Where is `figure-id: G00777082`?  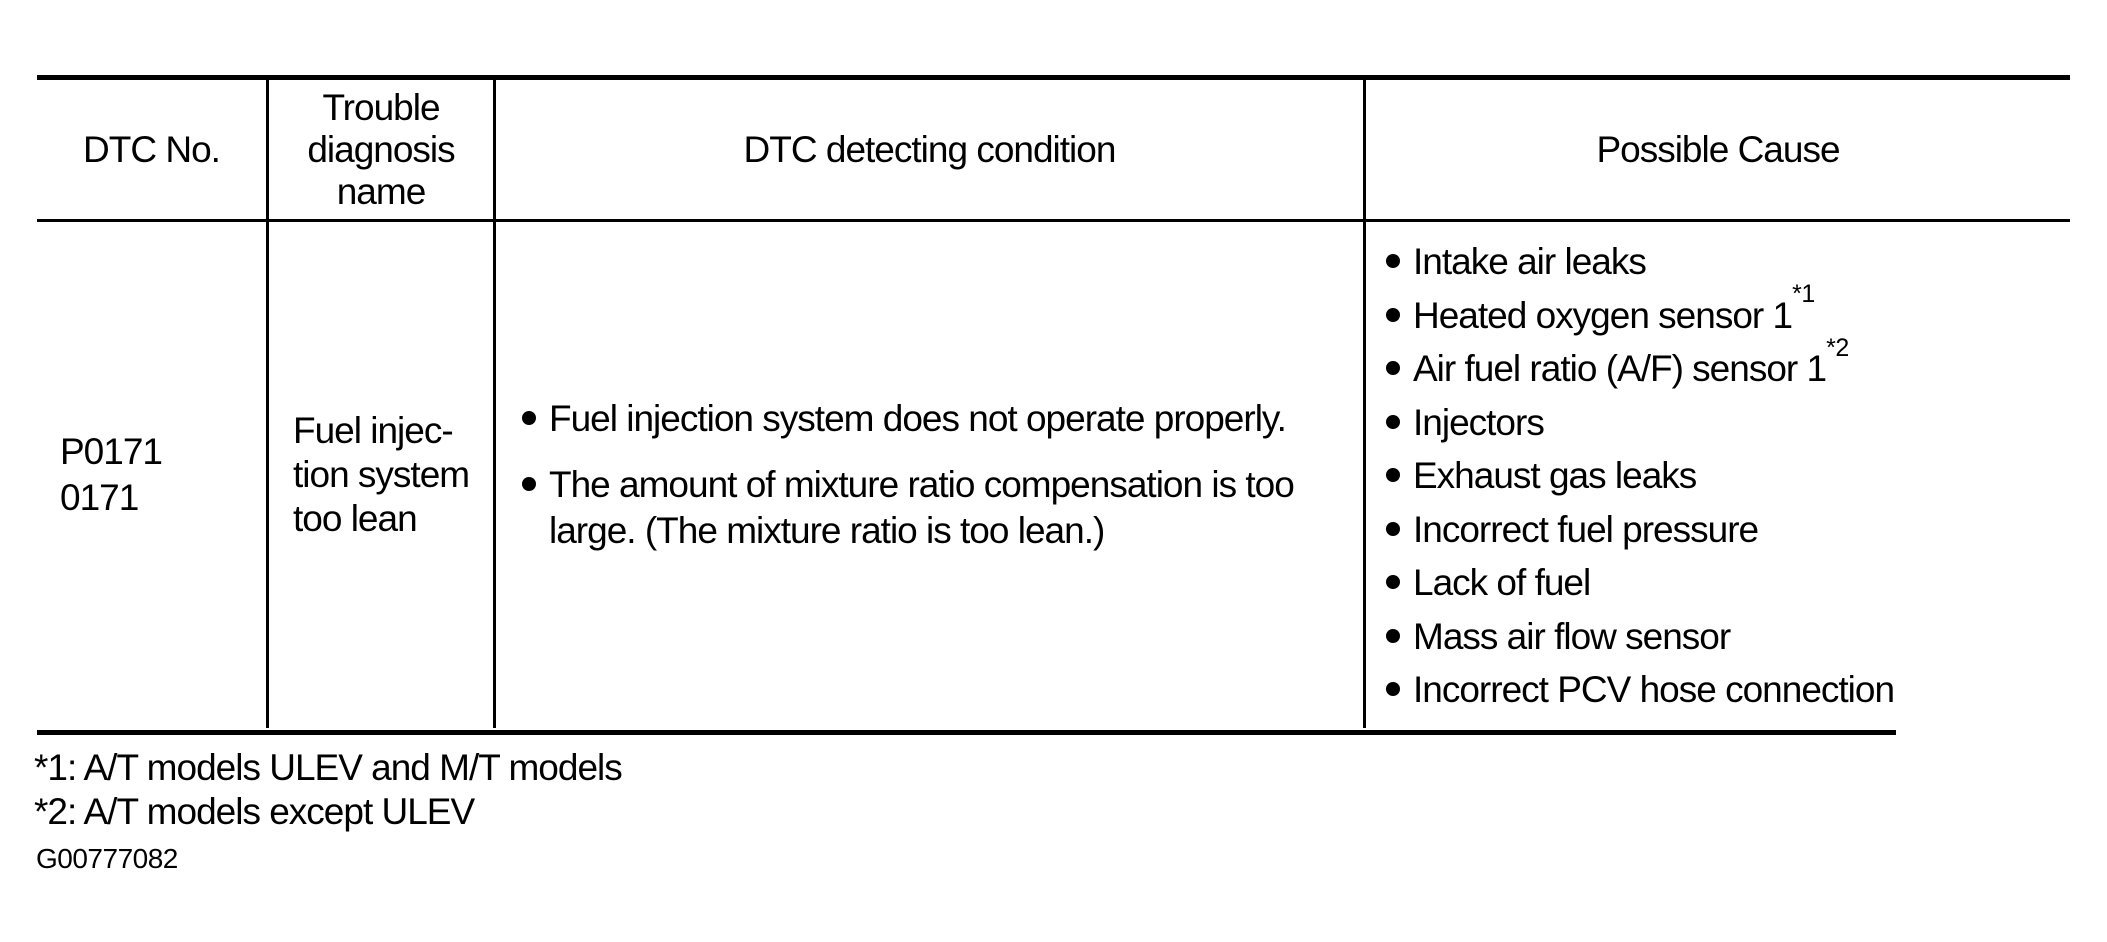 figure-id: G00777082 is located at coordinates (107, 858).